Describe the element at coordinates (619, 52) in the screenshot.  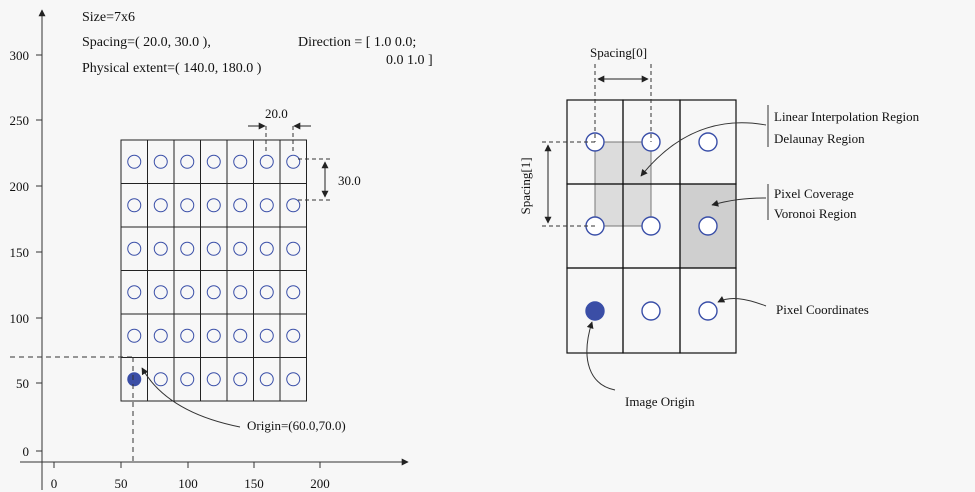
I see `spacing0-label: Spacing[0]` at that location.